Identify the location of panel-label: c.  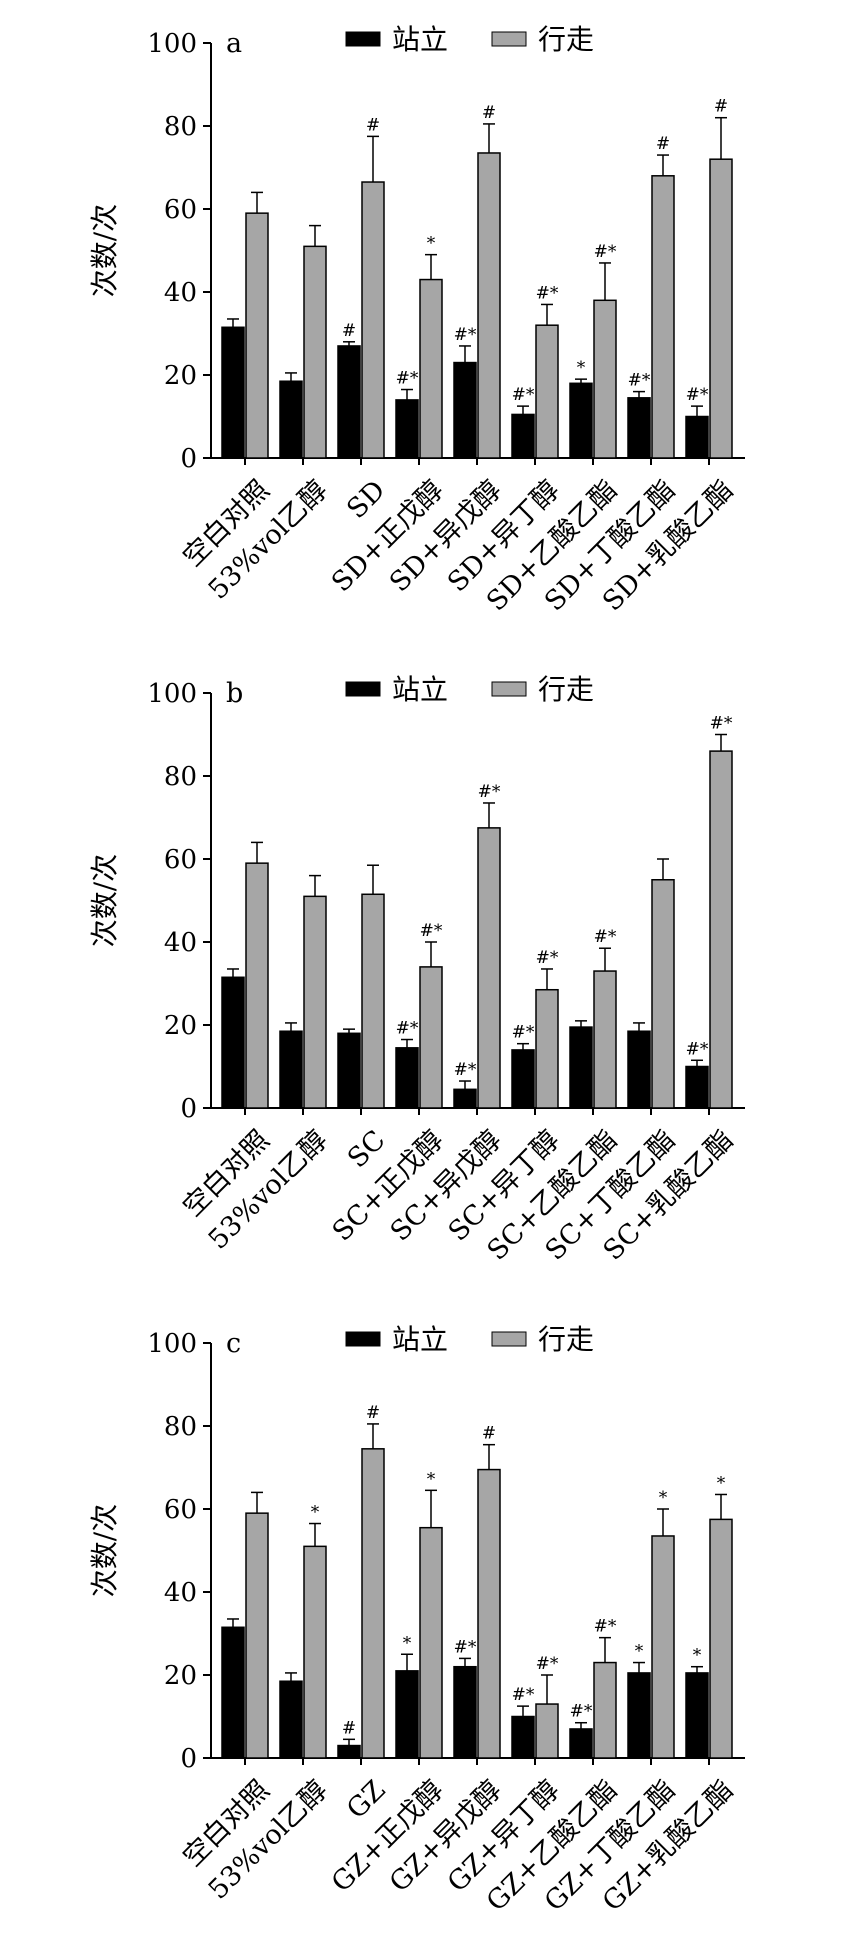
(233, 1343).